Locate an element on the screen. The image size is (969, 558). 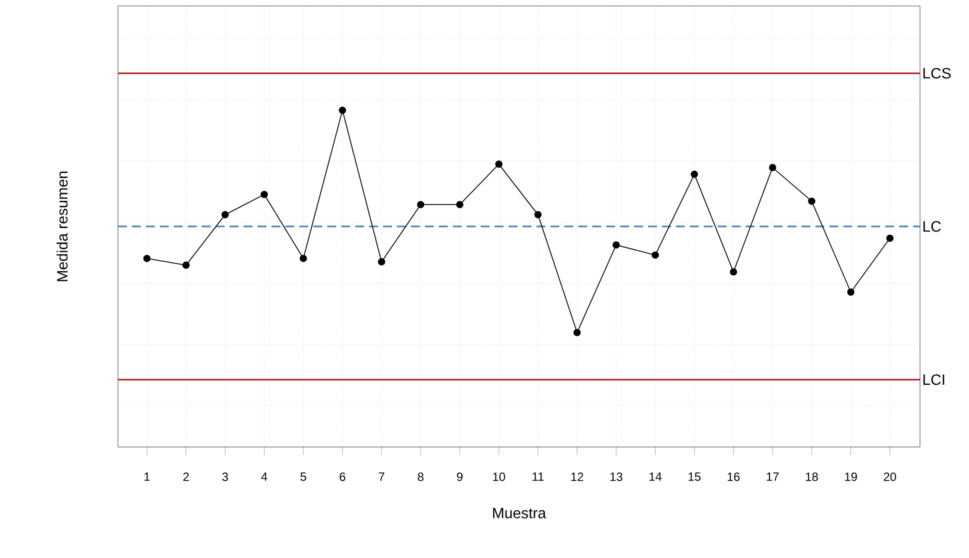
x-tick-label: 8 is located at coordinates (421, 477).